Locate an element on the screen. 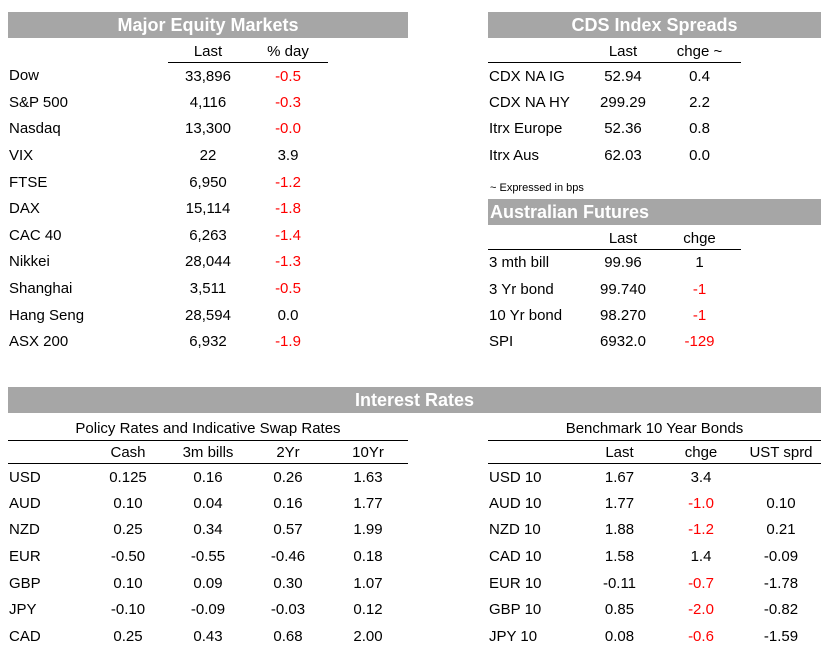 The width and height of the screenshot is (836, 653). equity-last: 6,932 is located at coordinates (208, 342).